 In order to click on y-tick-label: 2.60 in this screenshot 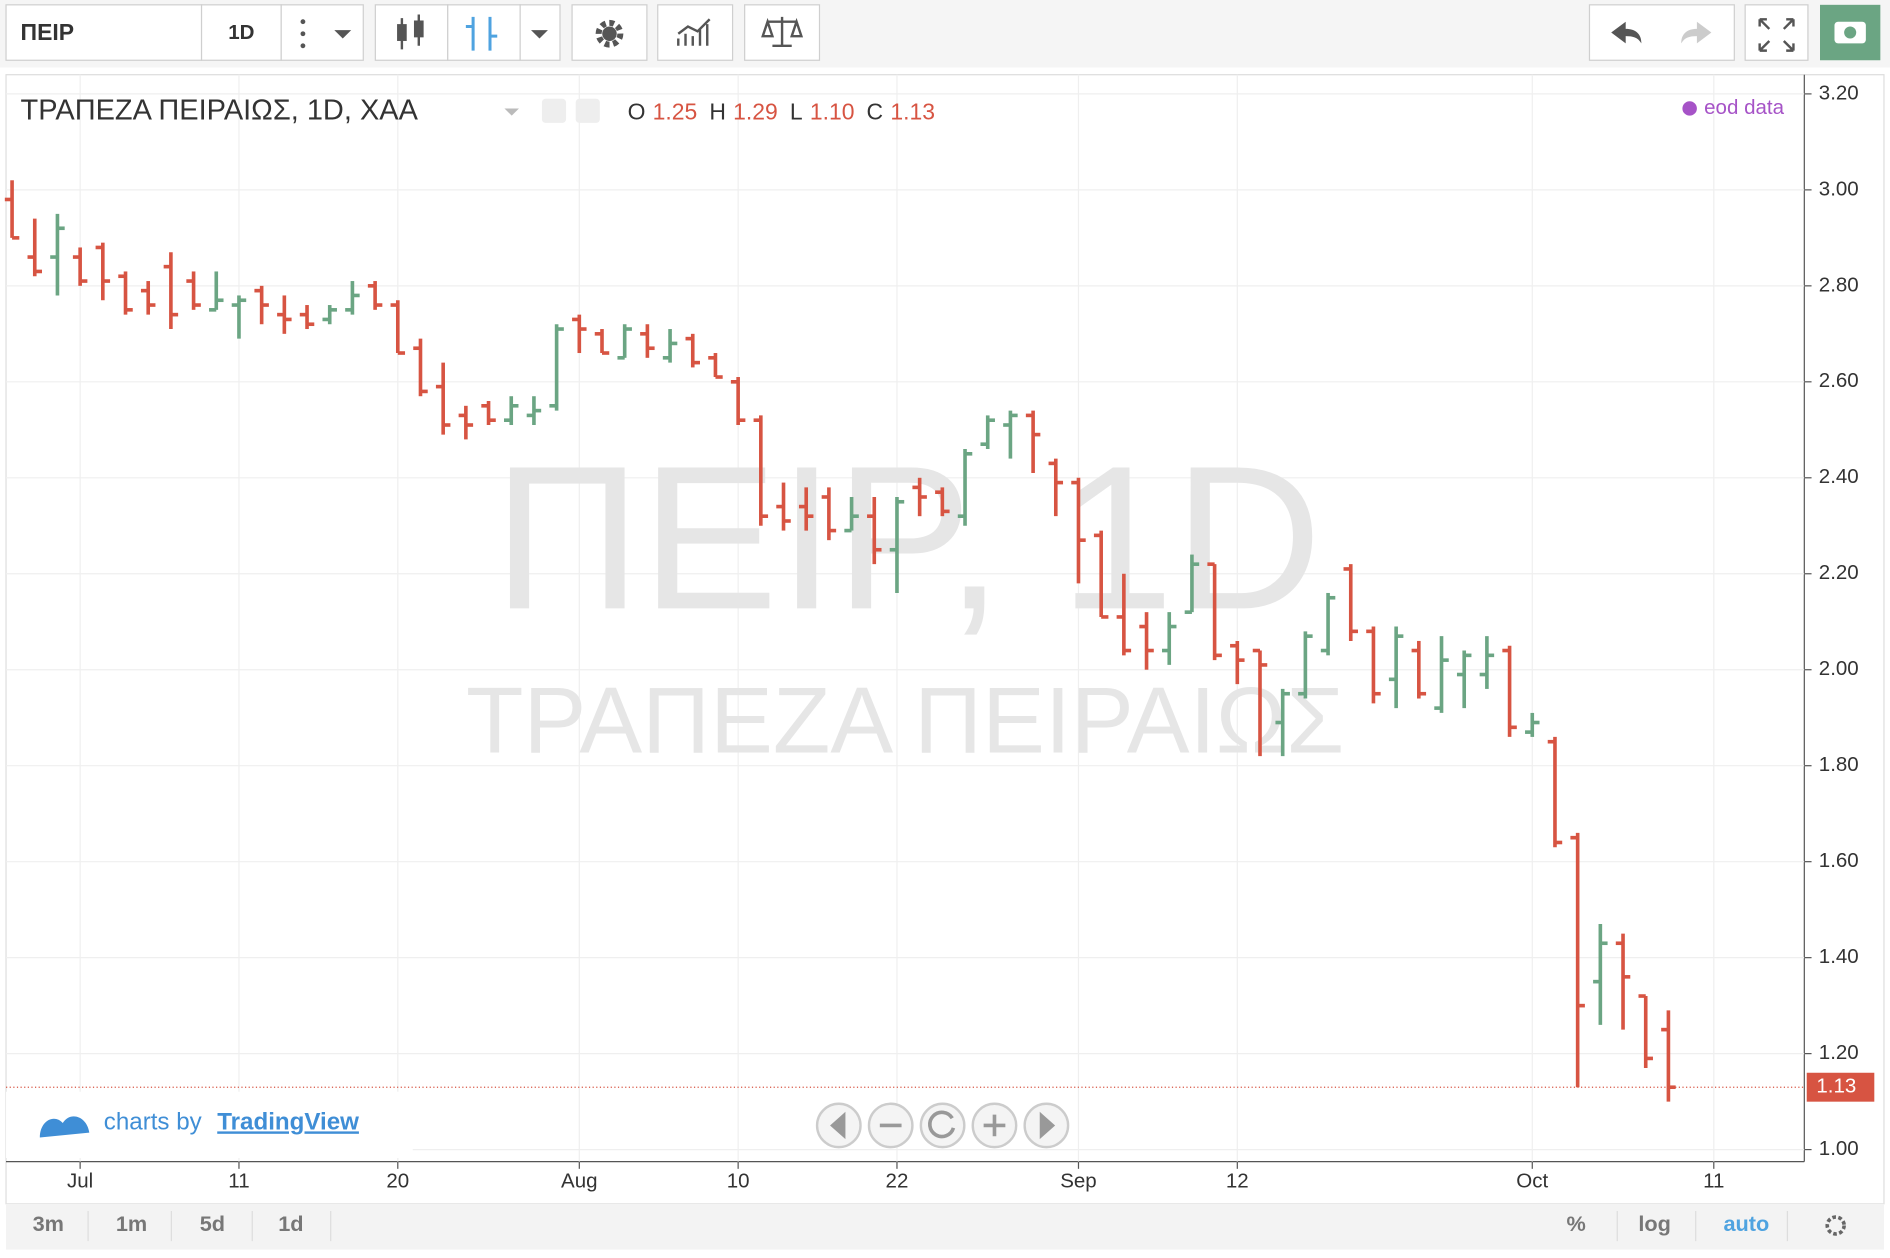, I will do `click(1839, 380)`.